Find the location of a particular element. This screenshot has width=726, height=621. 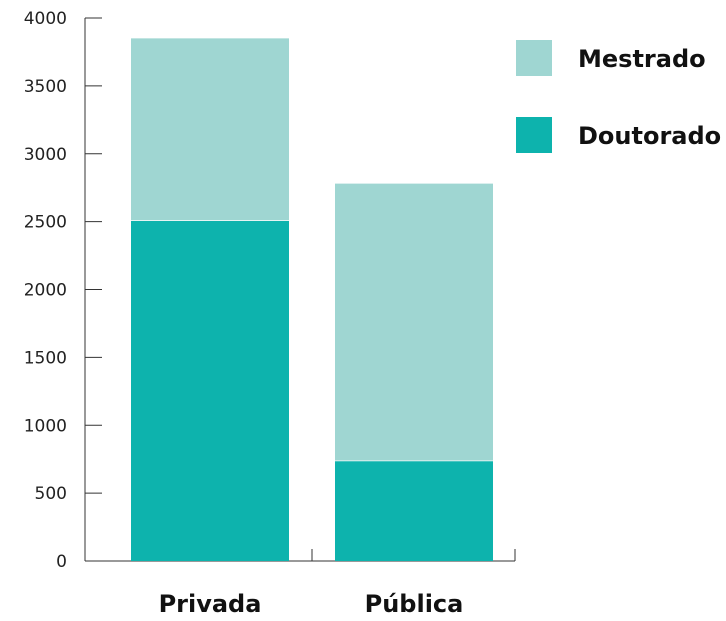

legend-swatch-doutorado is located at coordinates (534, 135).